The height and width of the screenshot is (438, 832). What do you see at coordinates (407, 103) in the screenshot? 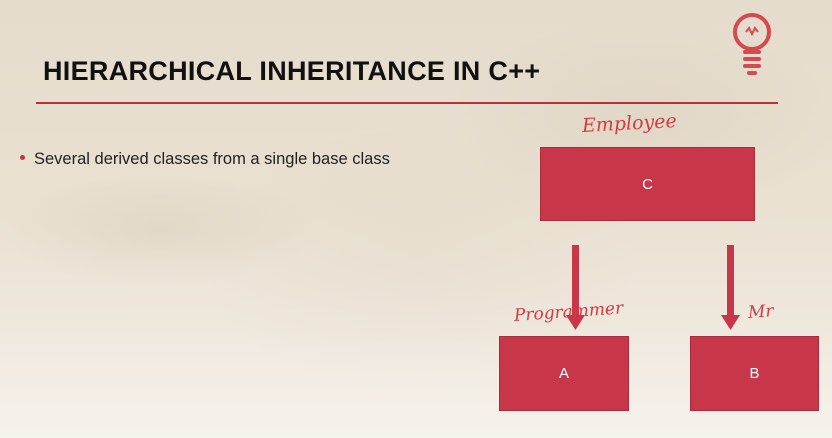
I see `title-divider` at bounding box center [407, 103].